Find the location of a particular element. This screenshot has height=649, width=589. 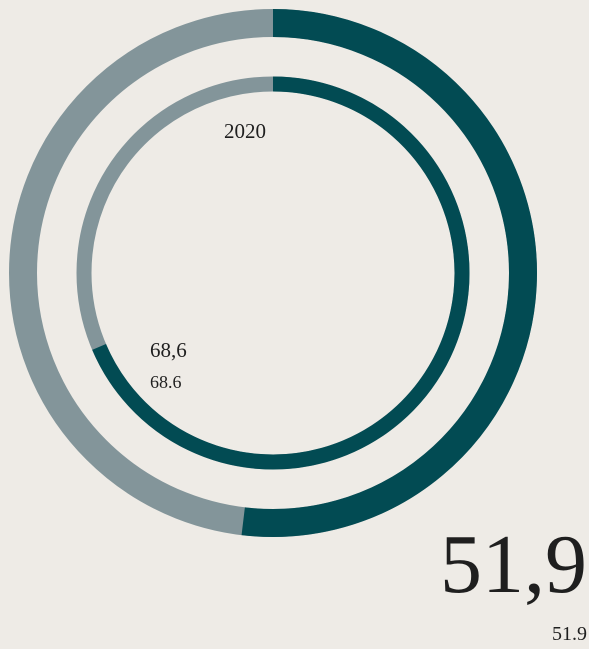

value-label: 51,9 is located at coordinates (513, 564).